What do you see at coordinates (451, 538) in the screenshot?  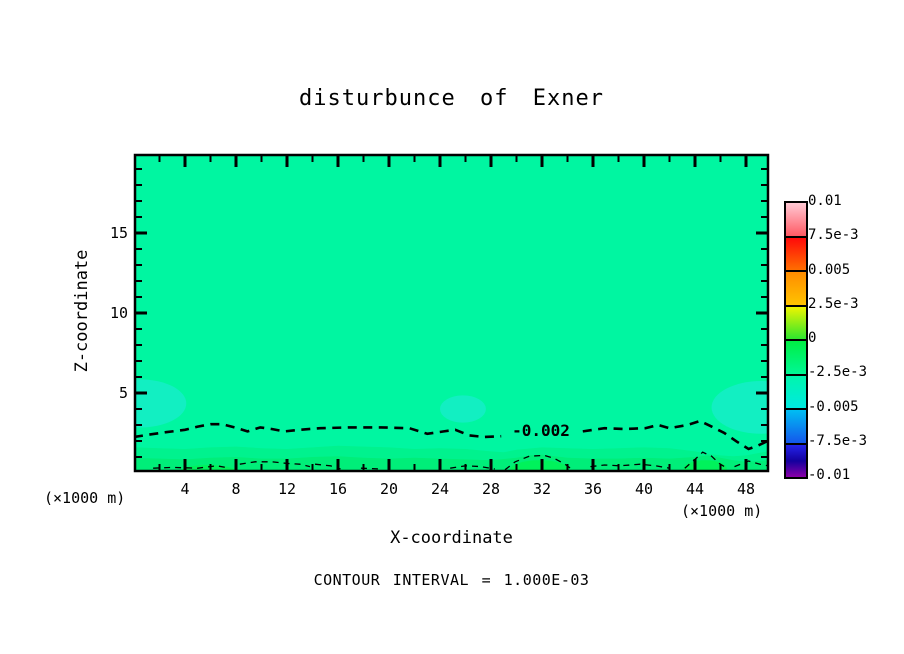 I see `x-axis-title: X-coordinate` at bounding box center [451, 538].